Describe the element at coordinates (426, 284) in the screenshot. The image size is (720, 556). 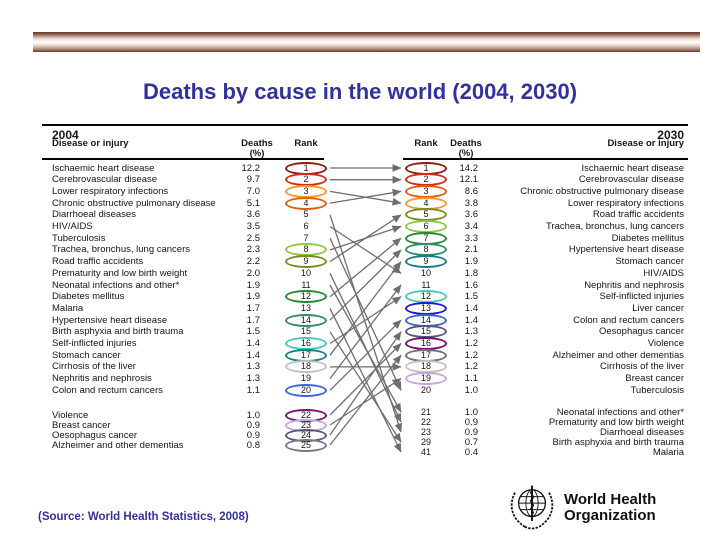
I see `right-rank-ellipse: 11` at that location.